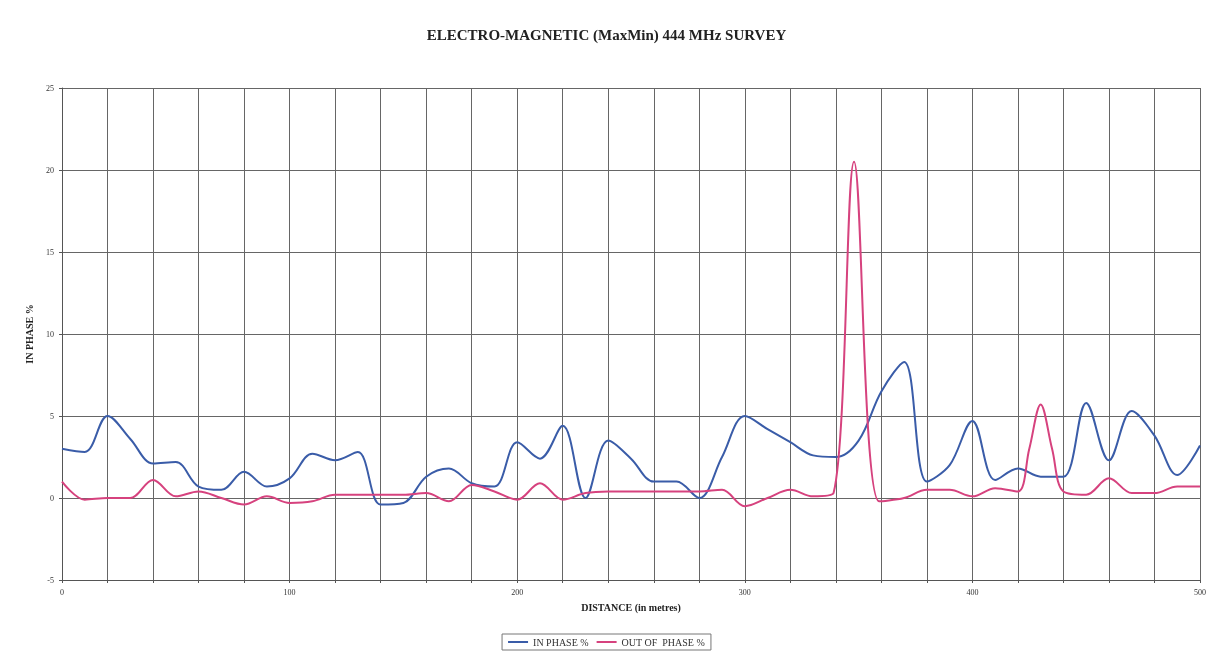 Image resolution: width=1213 pixels, height=660 pixels. I want to click on x-tick-label: 400, so click(972, 592).